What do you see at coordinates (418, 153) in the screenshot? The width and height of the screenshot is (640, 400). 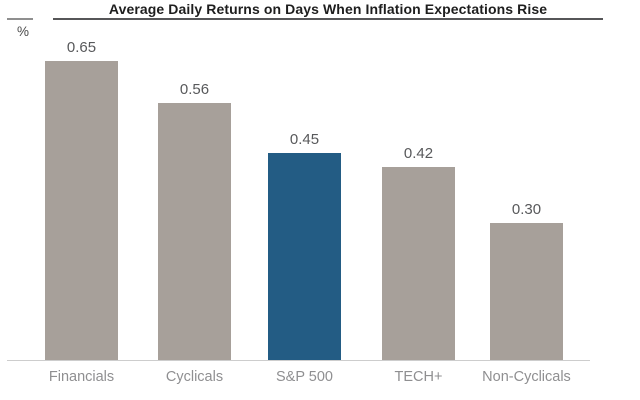 I see `bar-value-label: 0.42` at bounding box center [418, 153].